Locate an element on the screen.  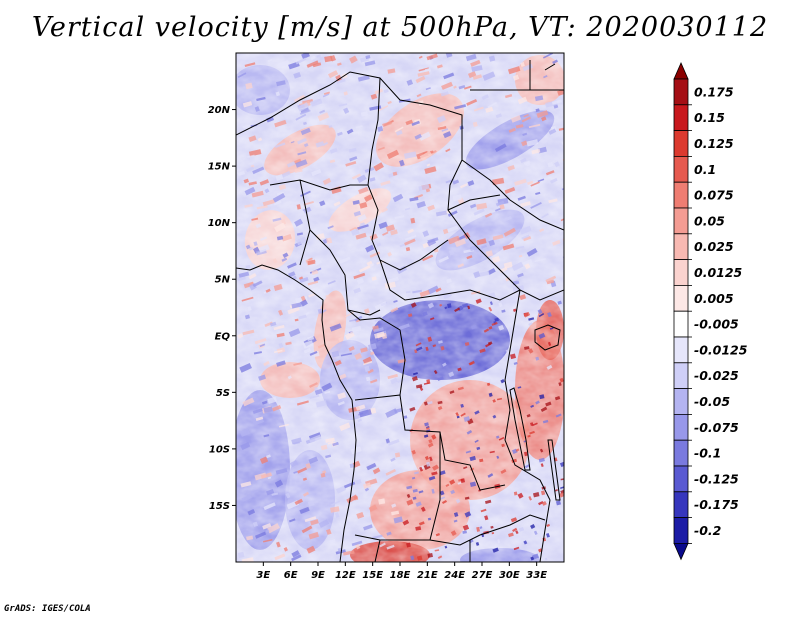
border-chad is located at coordinates (408, 174).